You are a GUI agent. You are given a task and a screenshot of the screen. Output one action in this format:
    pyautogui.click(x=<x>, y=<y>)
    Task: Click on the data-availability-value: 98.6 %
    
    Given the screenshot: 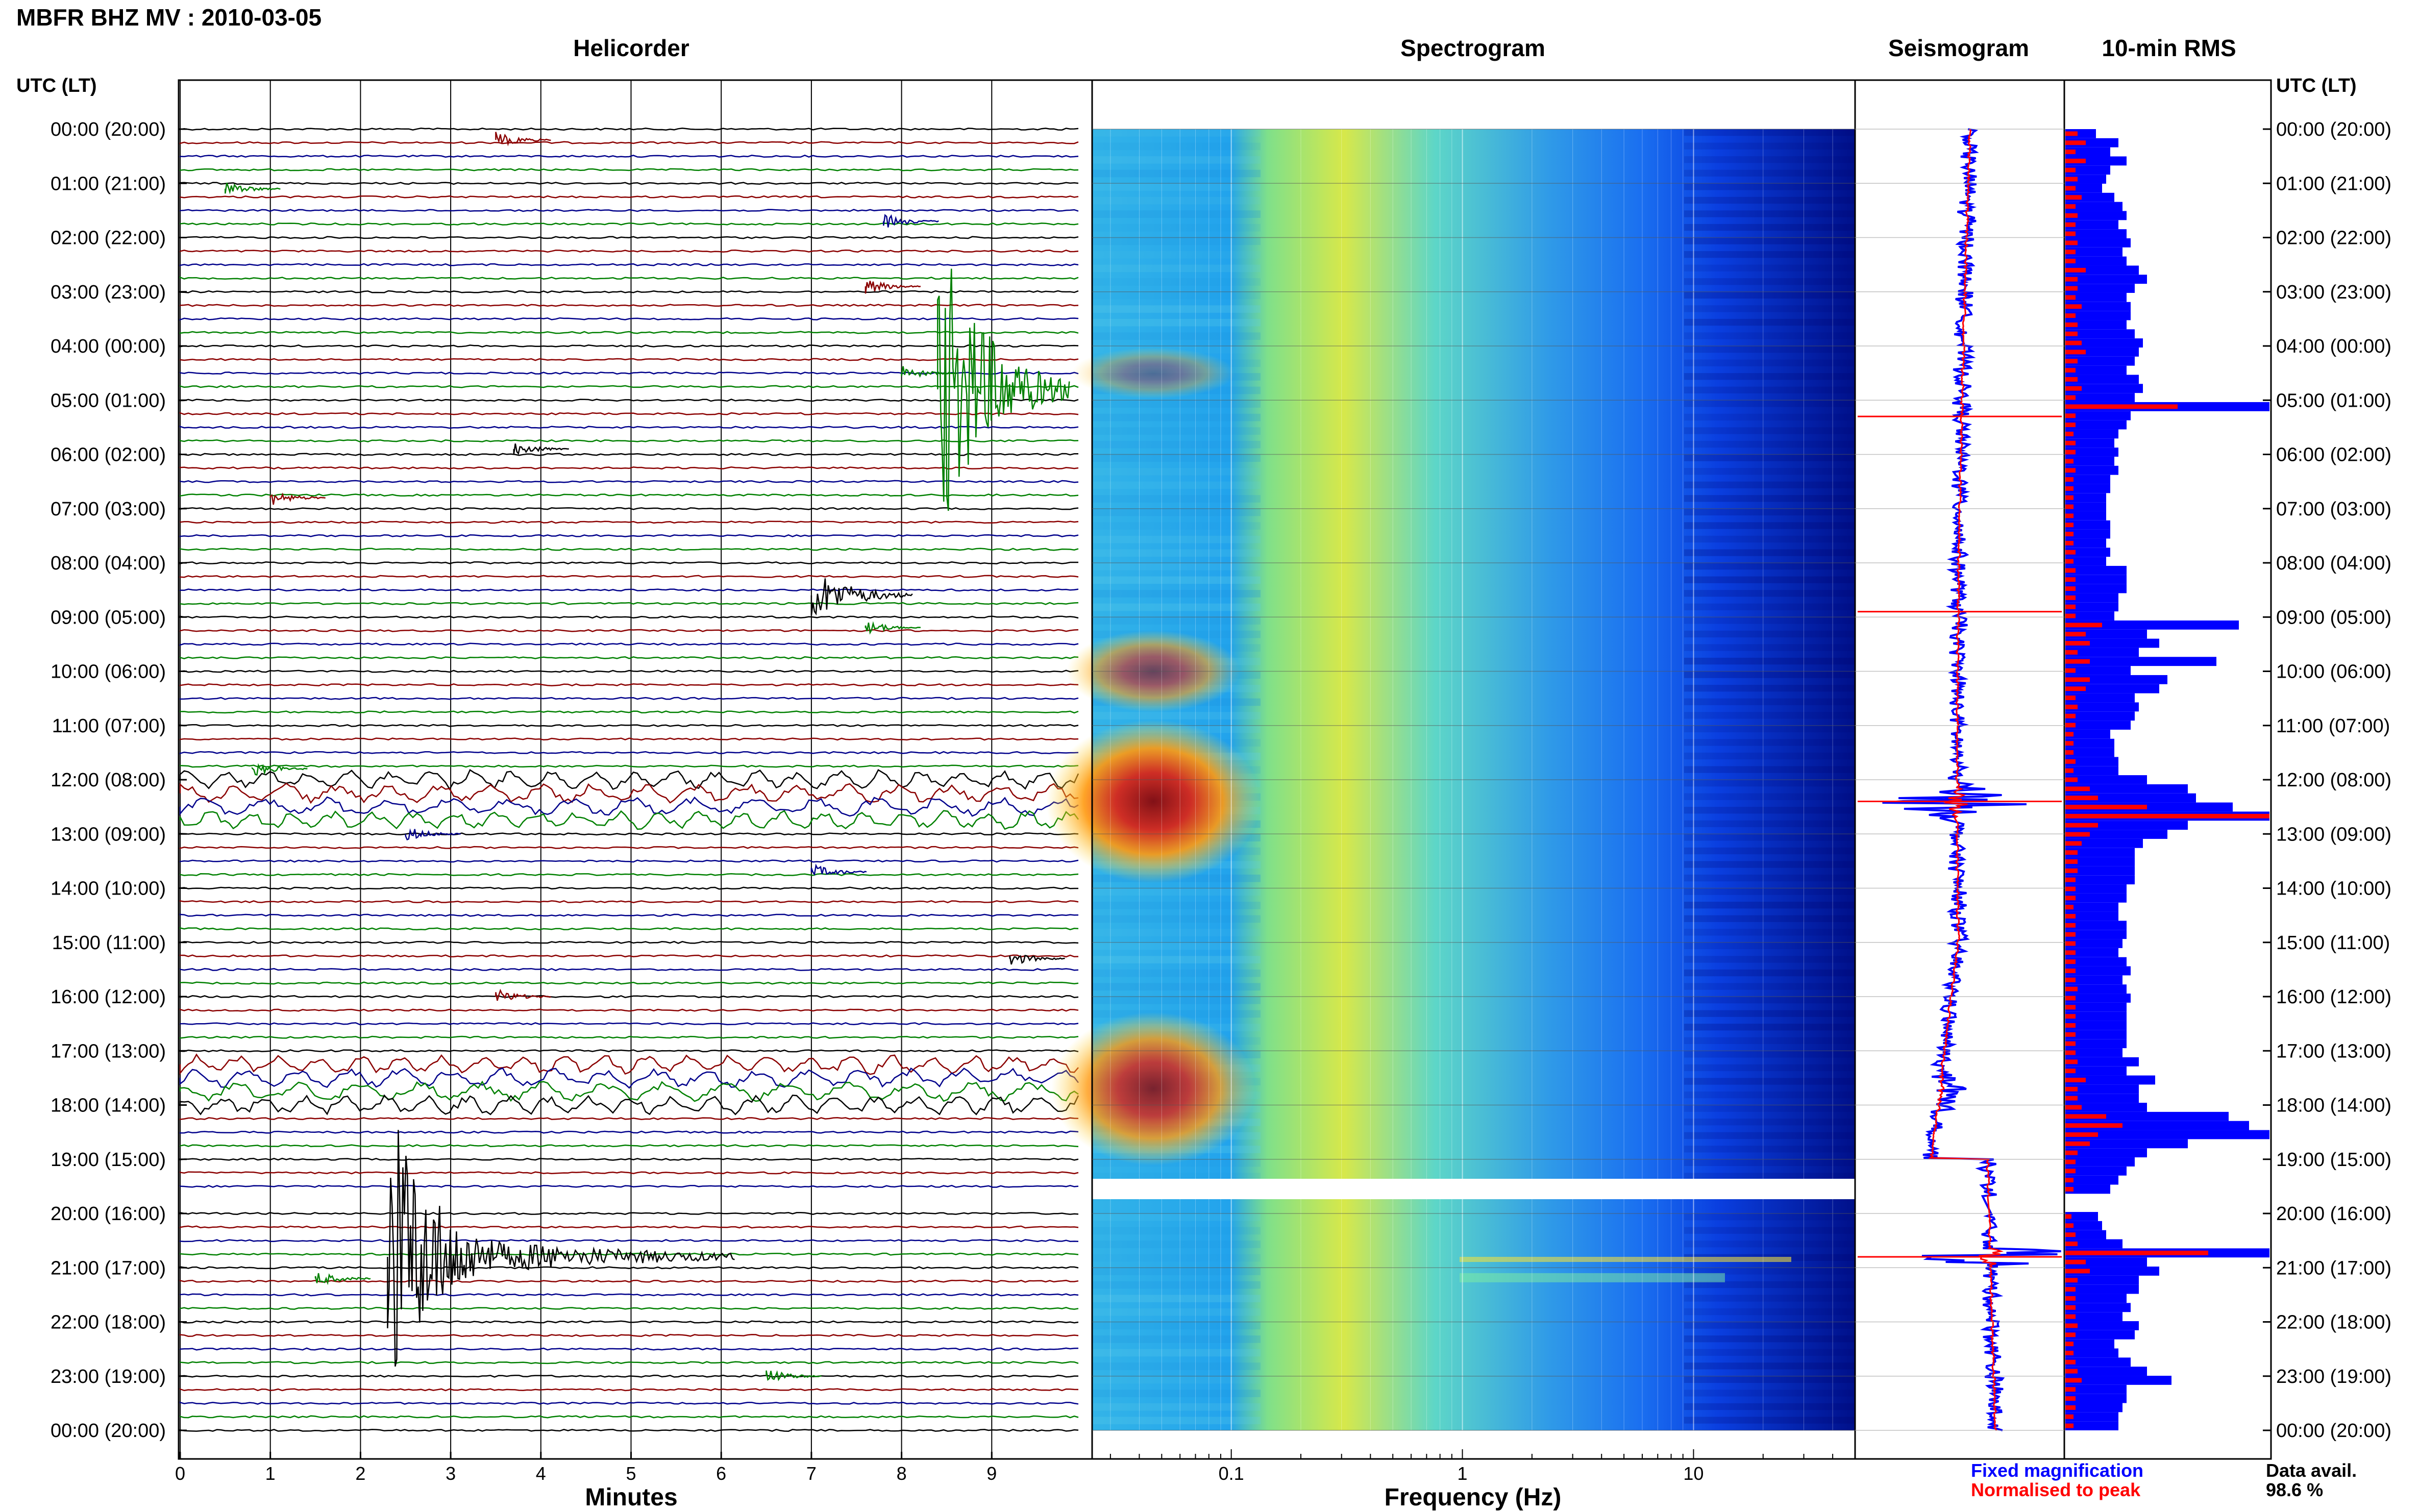 What is the action you would take?
    pyautogui.click(x=2294, y=1489)
    